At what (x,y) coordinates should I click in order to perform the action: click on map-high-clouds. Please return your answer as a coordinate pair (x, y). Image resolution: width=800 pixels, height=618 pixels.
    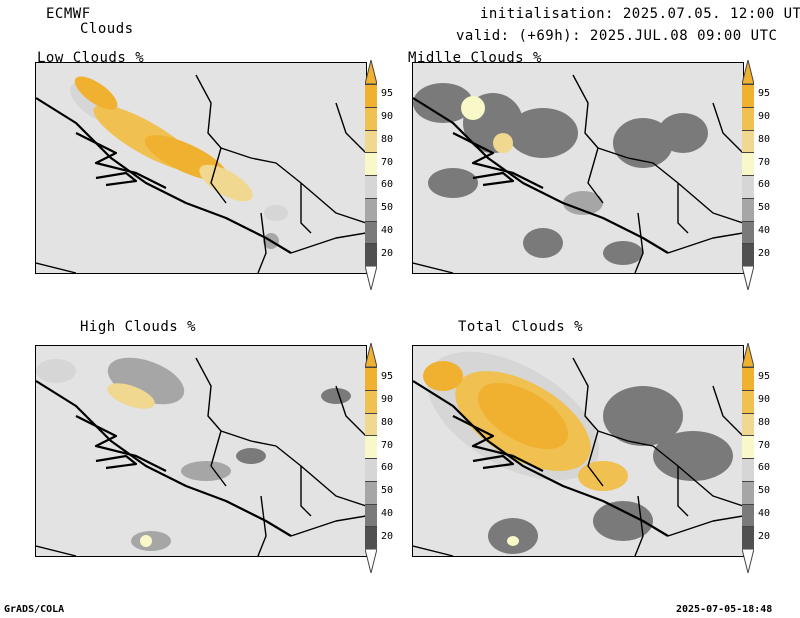
    Looking at the image, I should click on (201, 451).